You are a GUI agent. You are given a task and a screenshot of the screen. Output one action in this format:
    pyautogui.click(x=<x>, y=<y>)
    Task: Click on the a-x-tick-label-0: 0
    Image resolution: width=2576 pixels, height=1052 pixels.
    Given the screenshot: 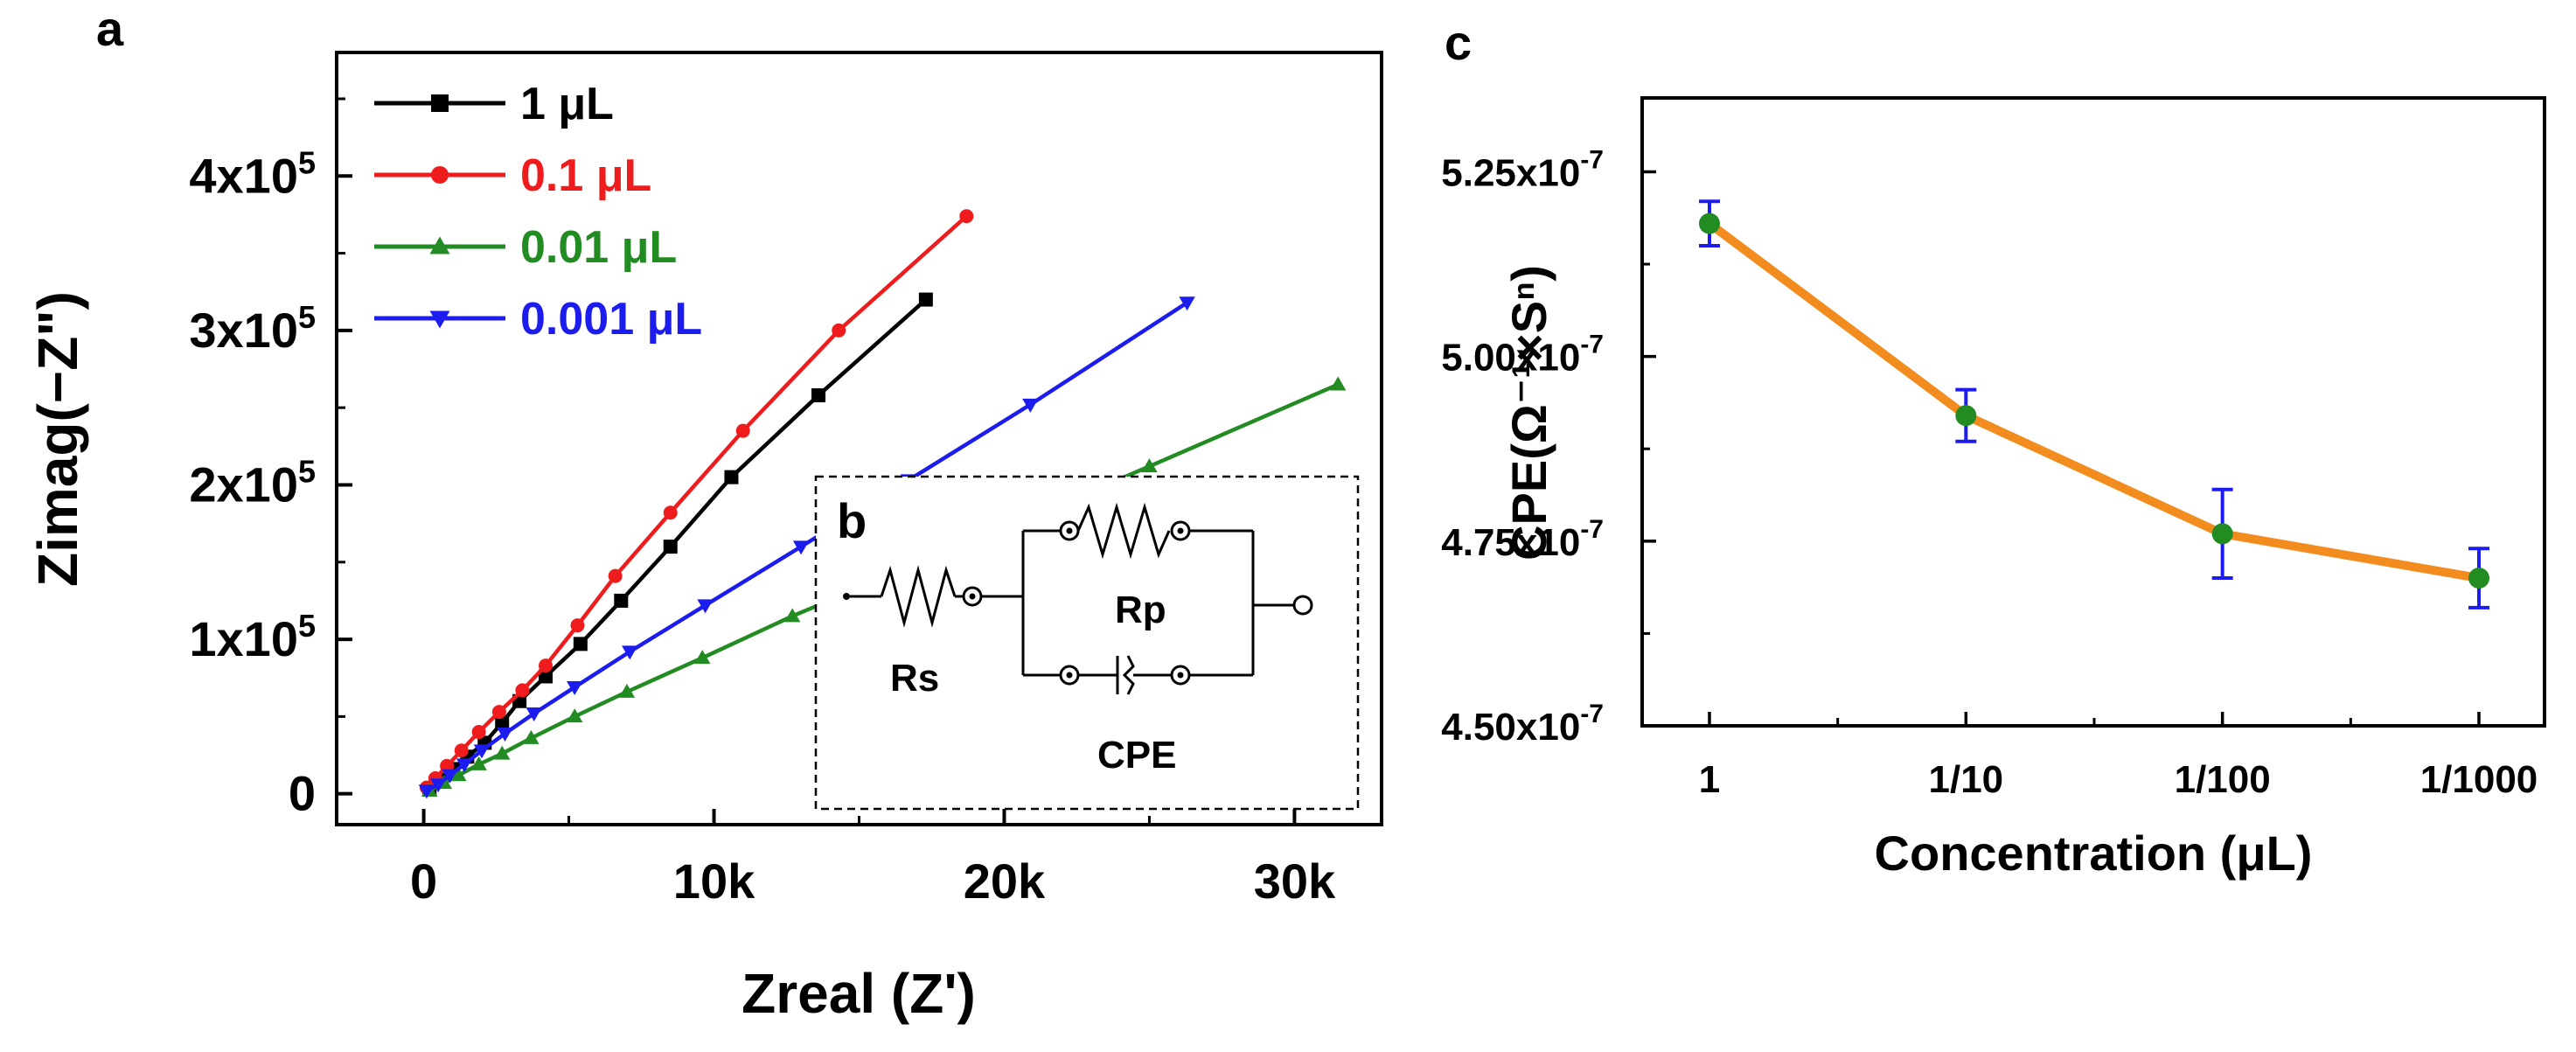 What is the action you would take?
    pyautogui.click(x=423, y=881)
    